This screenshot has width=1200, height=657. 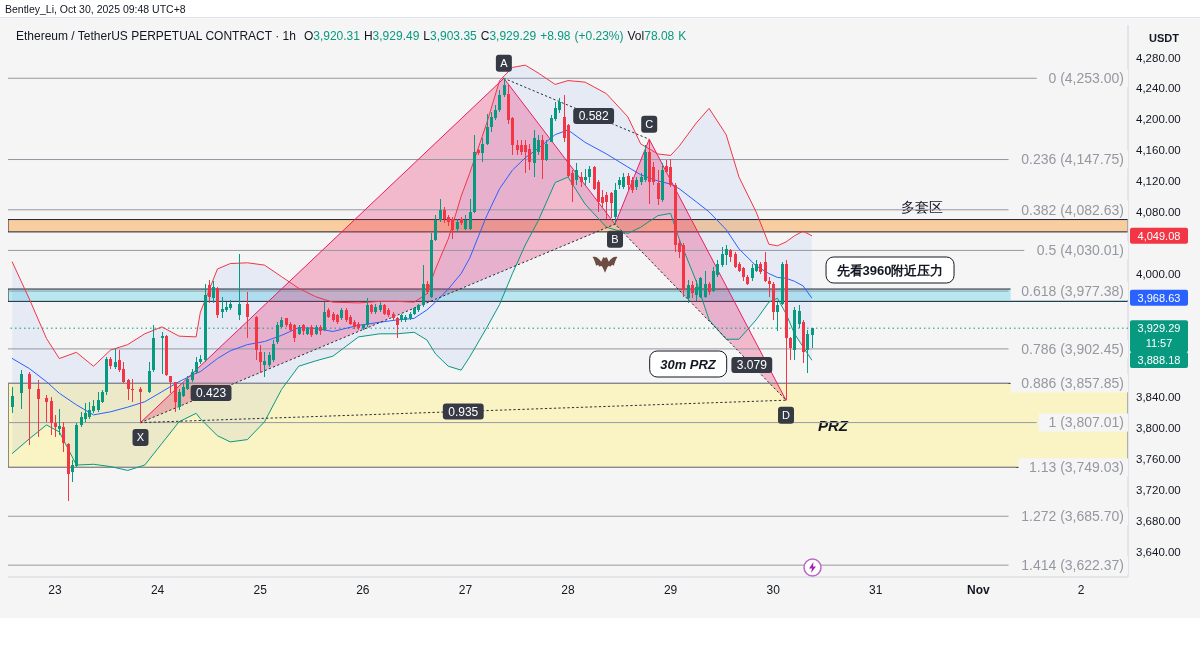 I want to click on annotation: 先看3960附近压力, so click(x=890, y=270).